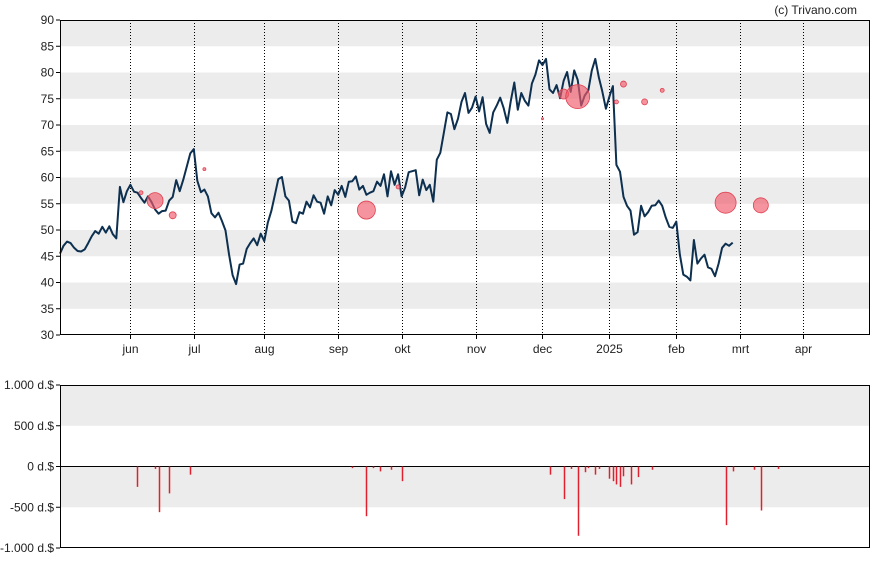 The image size is (888, 565). Describe the element at coordinates (27, 548) in the screenshot. I see `volume-y-tick-label: -1.000 d.$` at that location.